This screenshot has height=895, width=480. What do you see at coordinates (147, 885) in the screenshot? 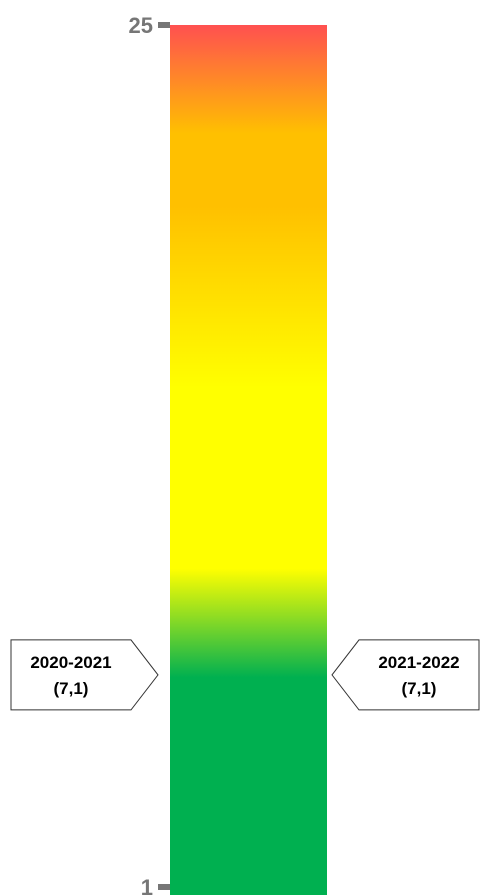
I see `tick-label: 1` at bounding box center [147, 885].